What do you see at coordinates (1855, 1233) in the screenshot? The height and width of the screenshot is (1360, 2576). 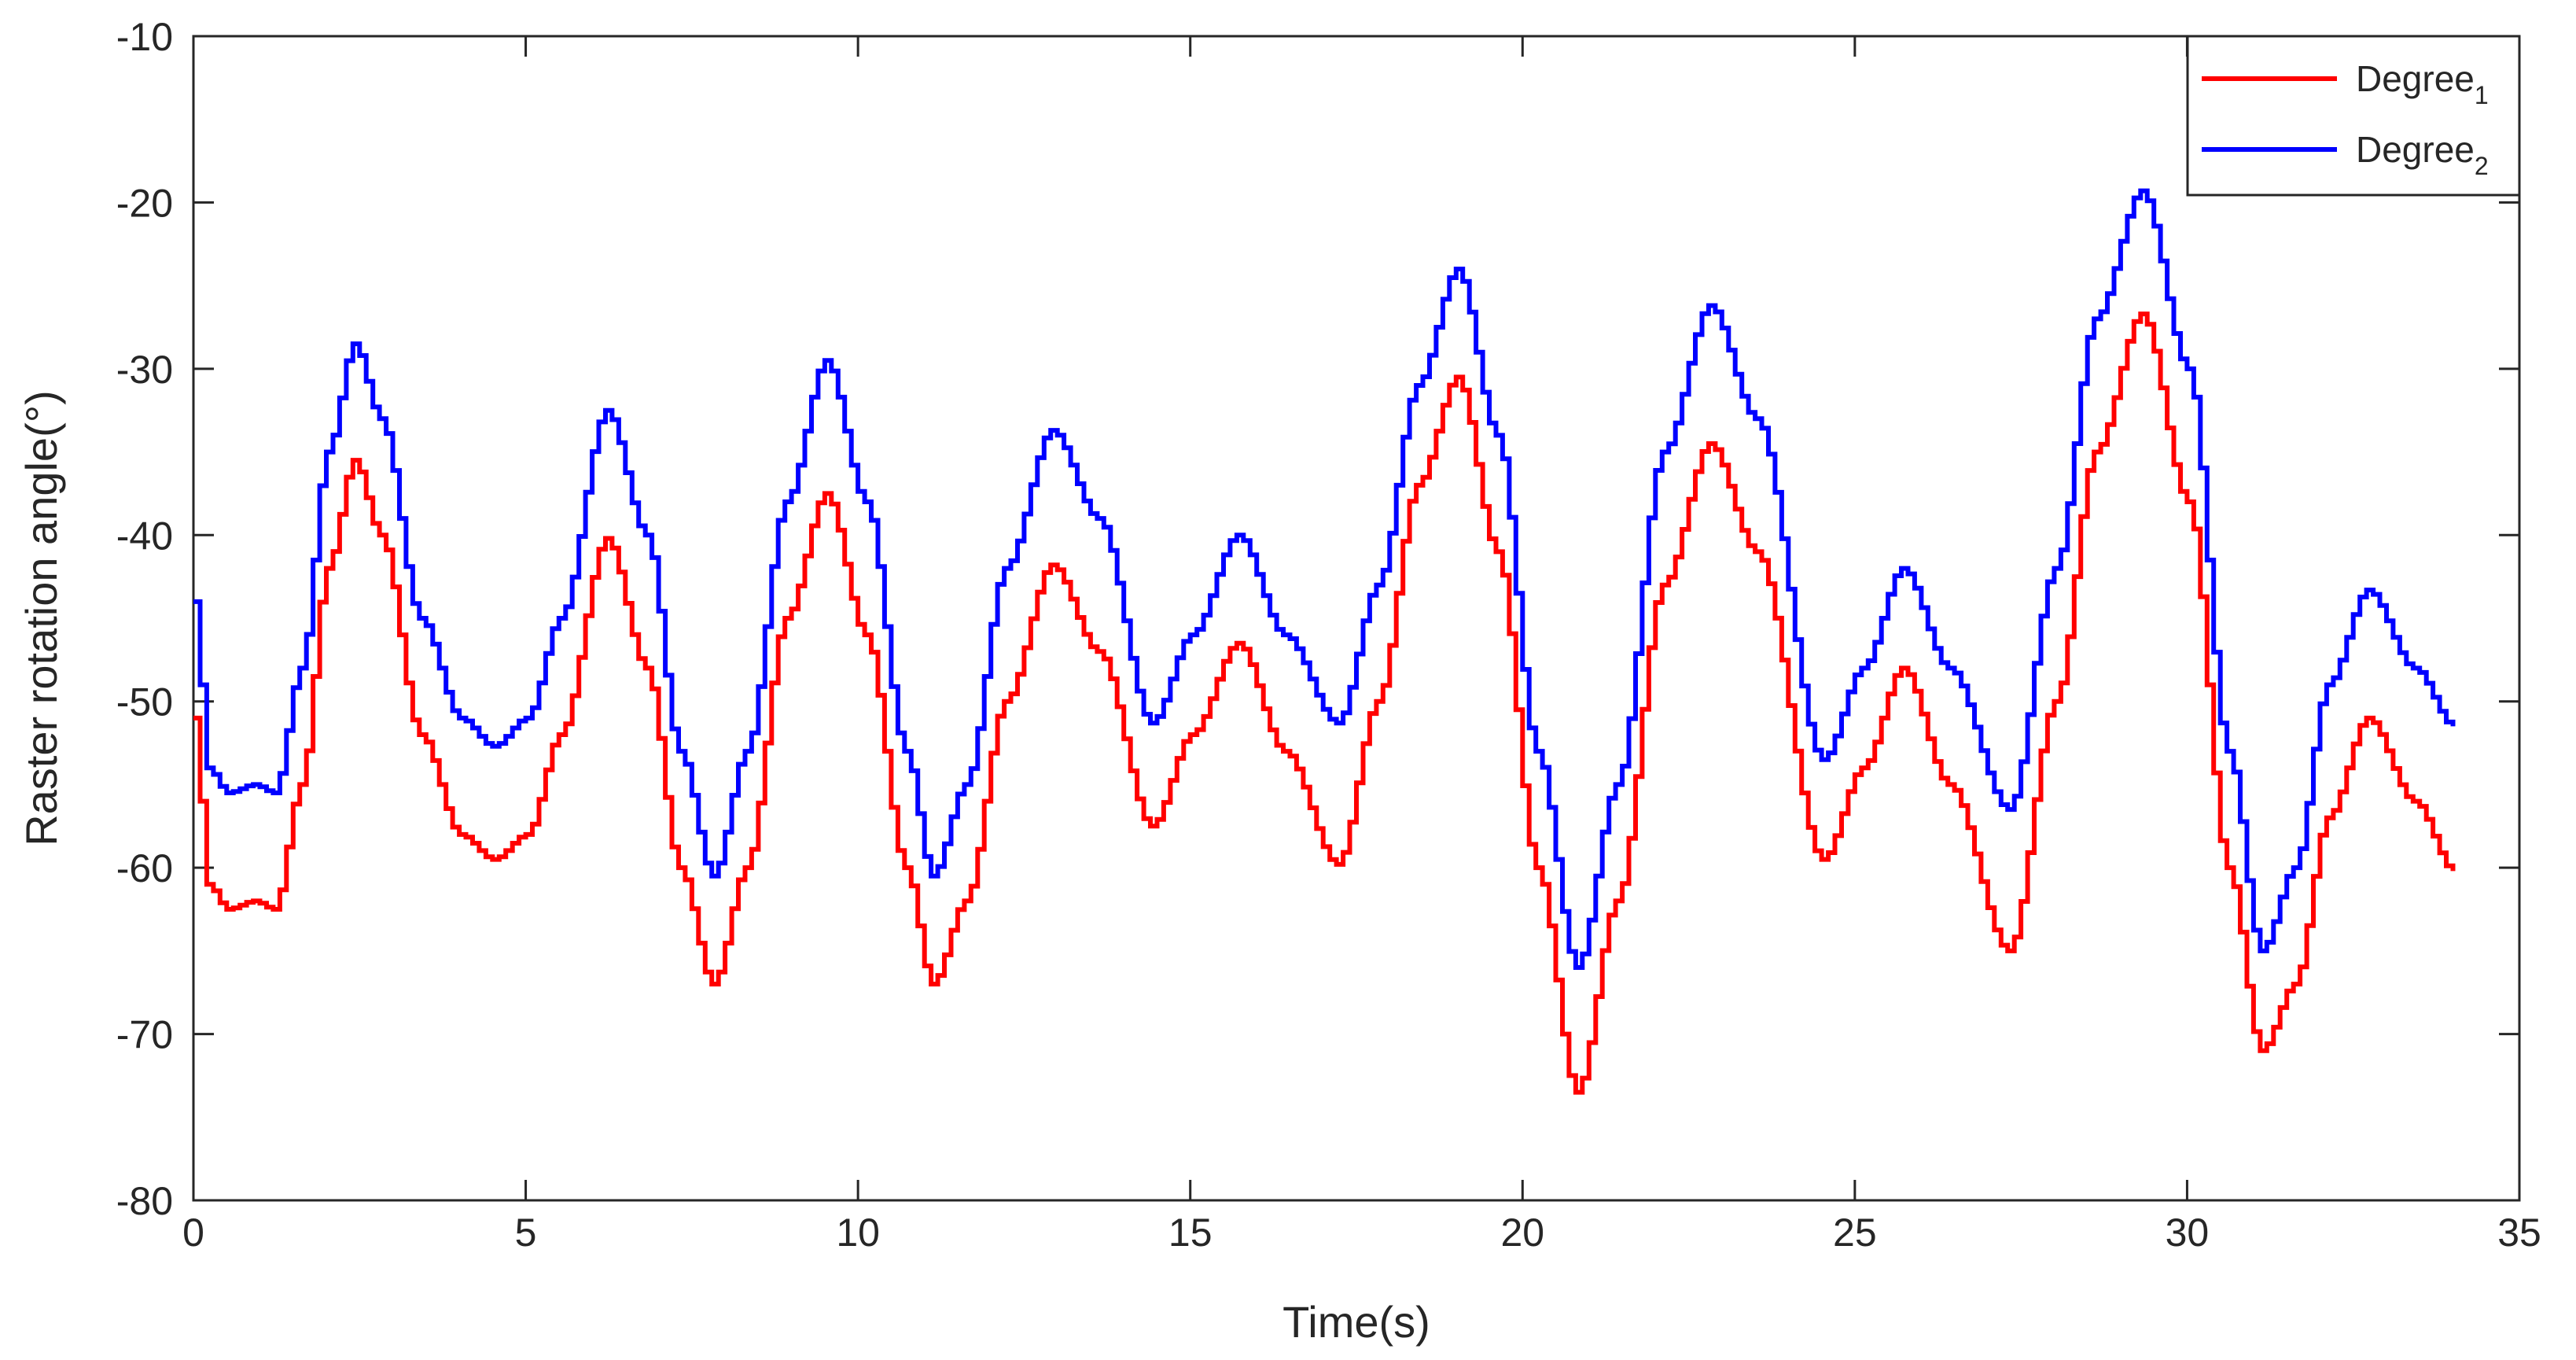 I see `x-tick-label: 25` at bounding box center [1855, 1233].